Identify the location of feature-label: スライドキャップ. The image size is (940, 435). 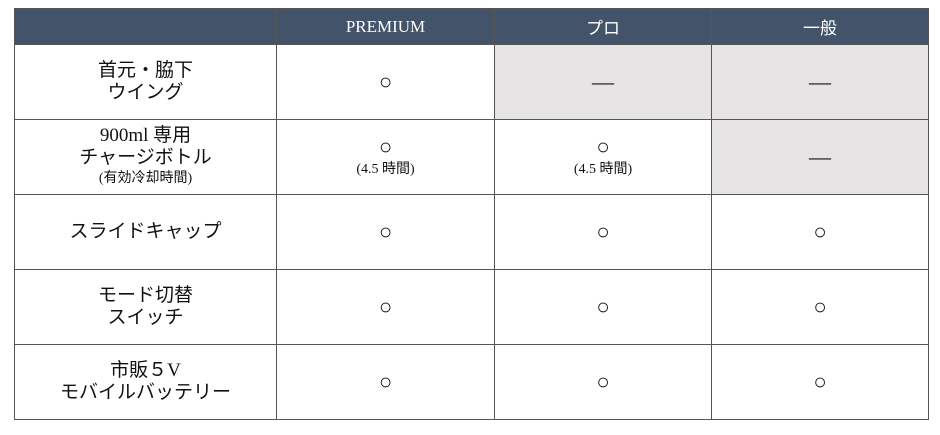
(145, 232).